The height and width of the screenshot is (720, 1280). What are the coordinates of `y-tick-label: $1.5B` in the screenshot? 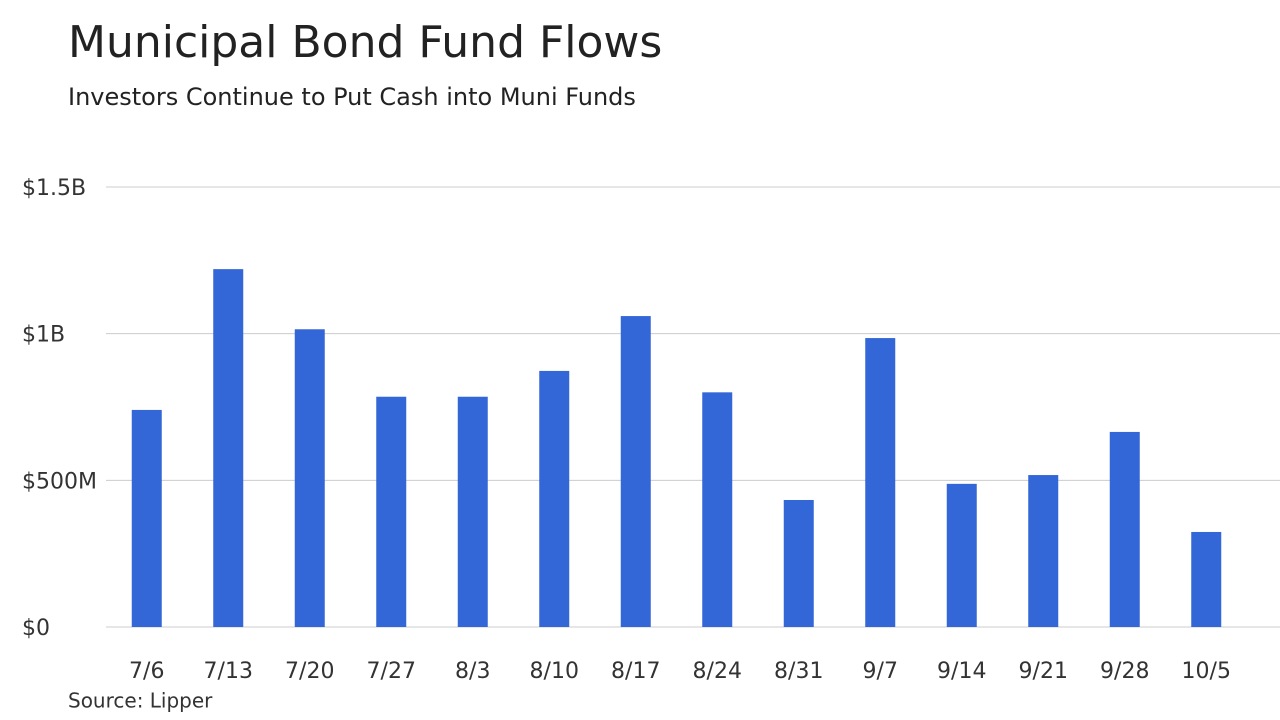 It's located at (54, 188).